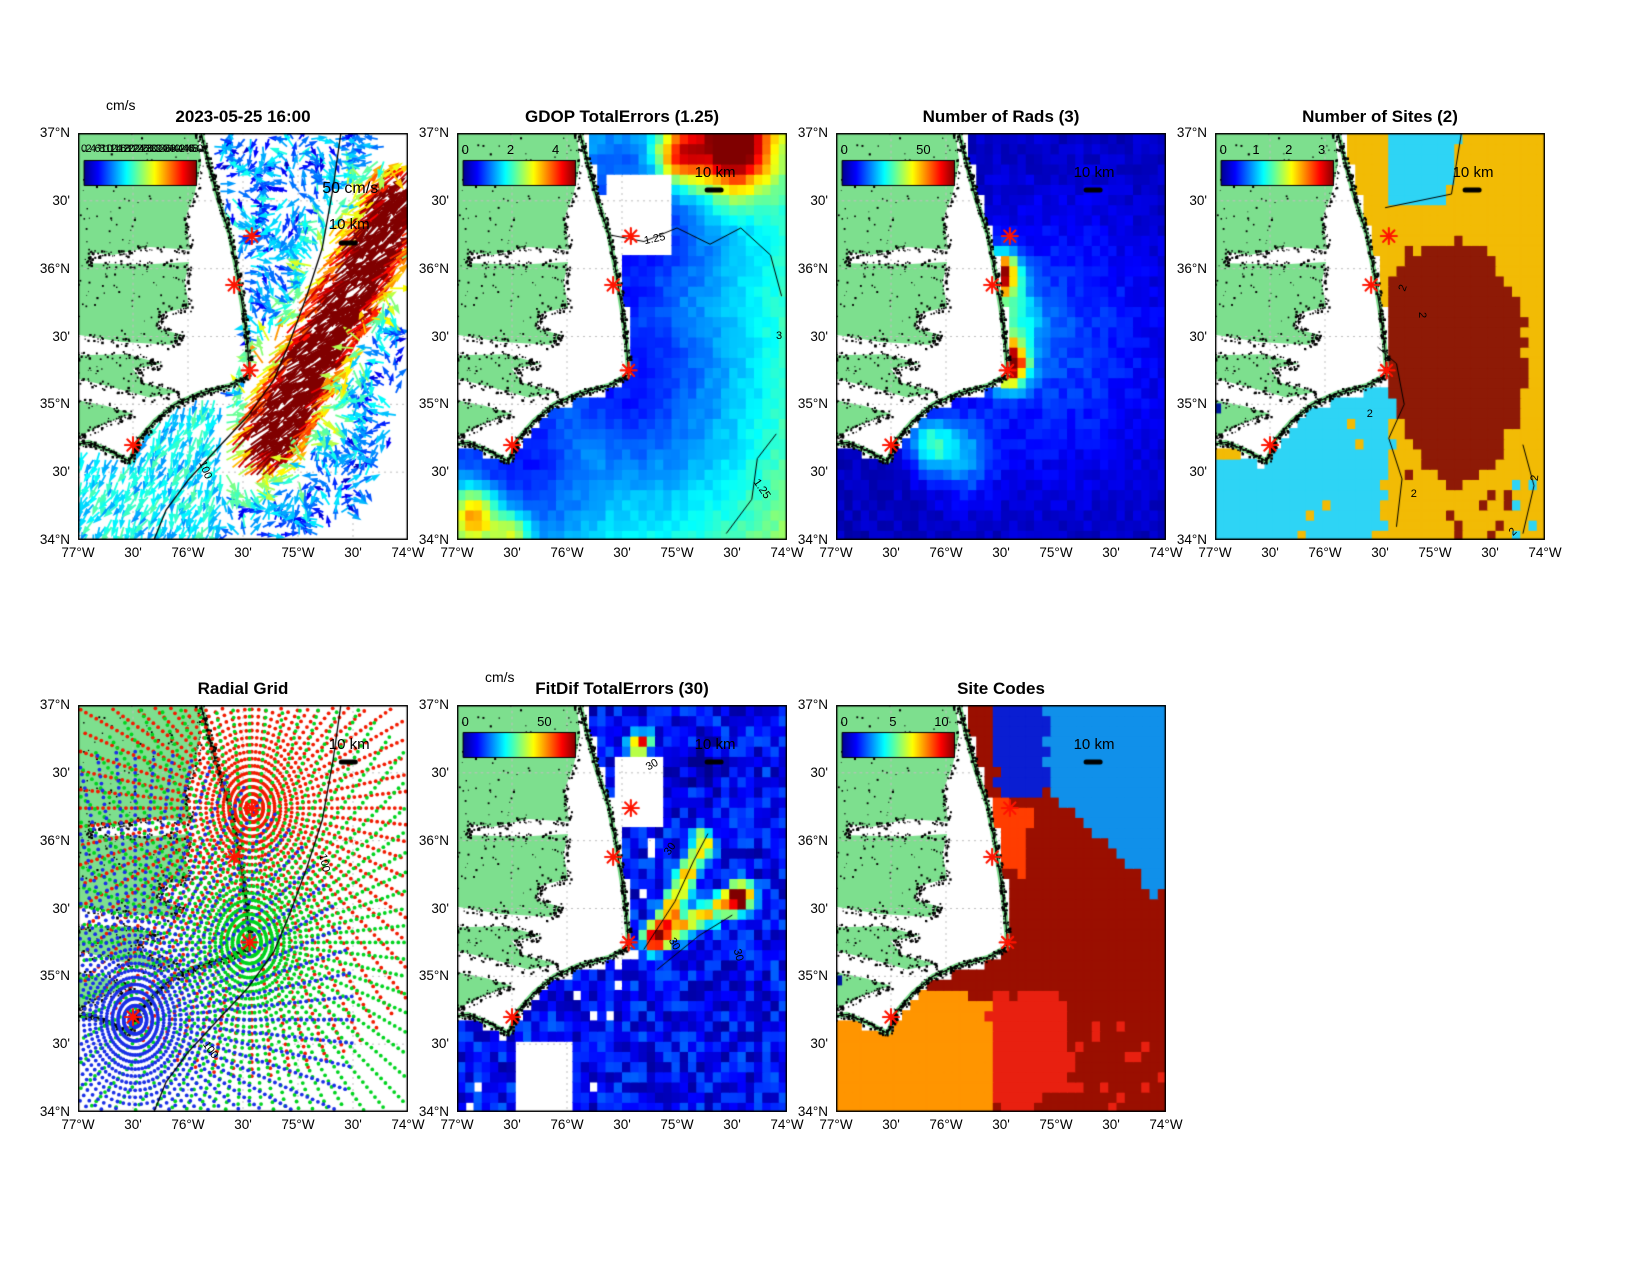  Describe the element at coordinates (1545, 552) in the screenshot. I see `number-of-sites-xtick-6: 74°W` at that location.